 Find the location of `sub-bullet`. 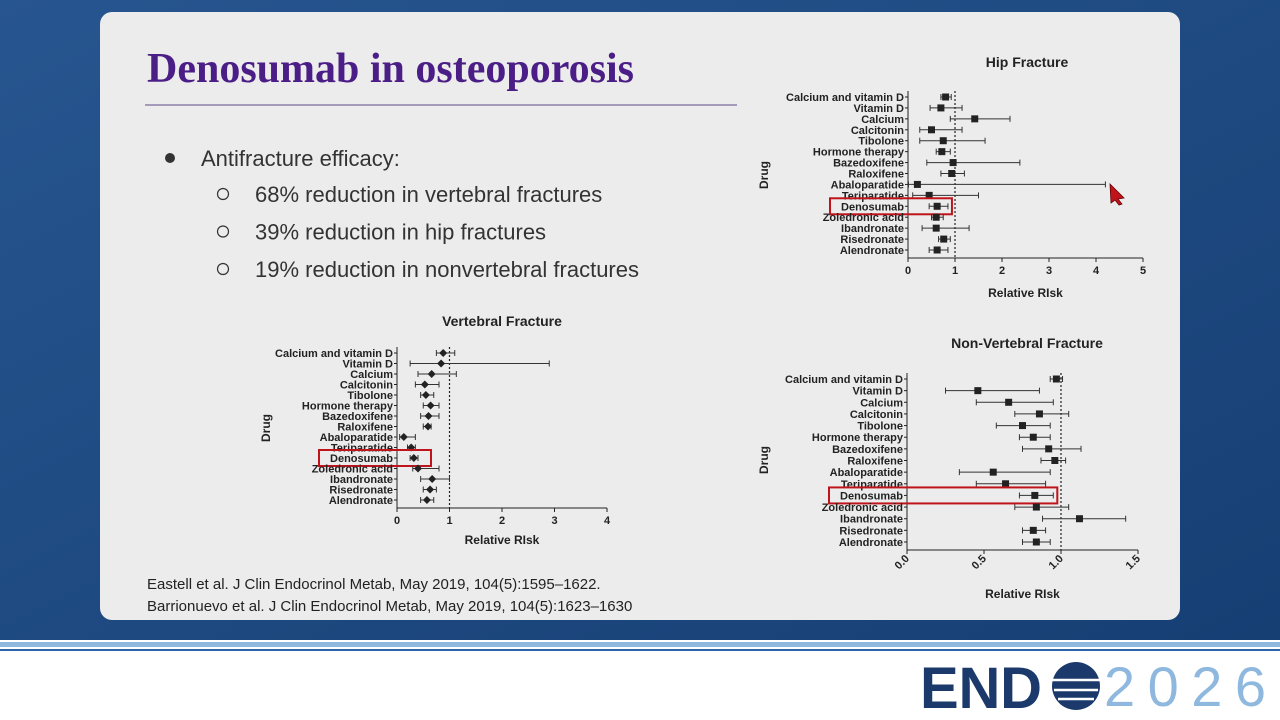

sub-bullet is located at coordinates (223, 231).